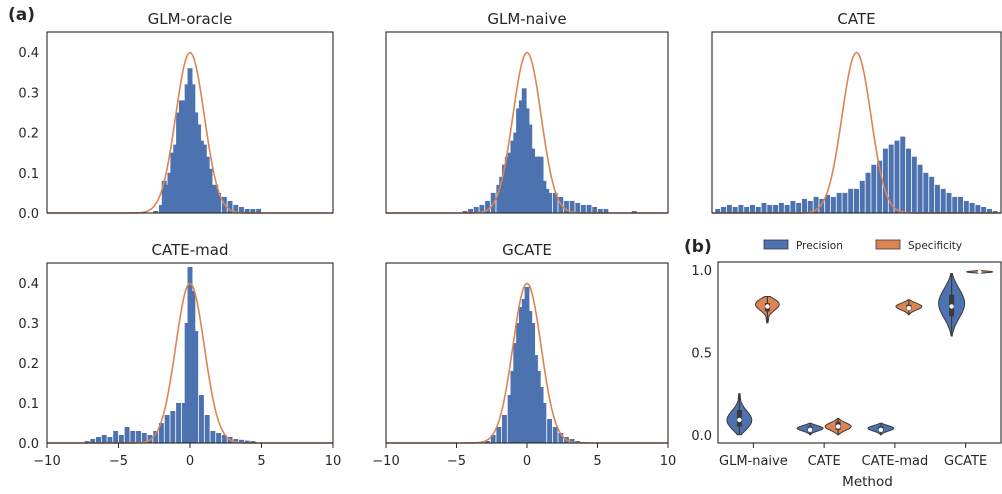  What do you see at coordinates (859, 352) in the screenshot?
I see `violin-axes-frame` at bounding box center [859, 352].